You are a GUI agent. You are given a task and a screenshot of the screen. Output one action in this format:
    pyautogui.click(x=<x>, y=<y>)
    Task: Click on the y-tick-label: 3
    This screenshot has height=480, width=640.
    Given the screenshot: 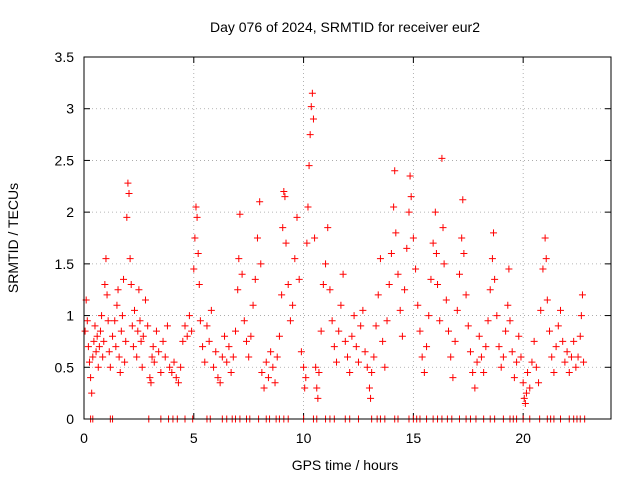 What is the action you would take?
    pyautogui.click(x=70, y=109)
    